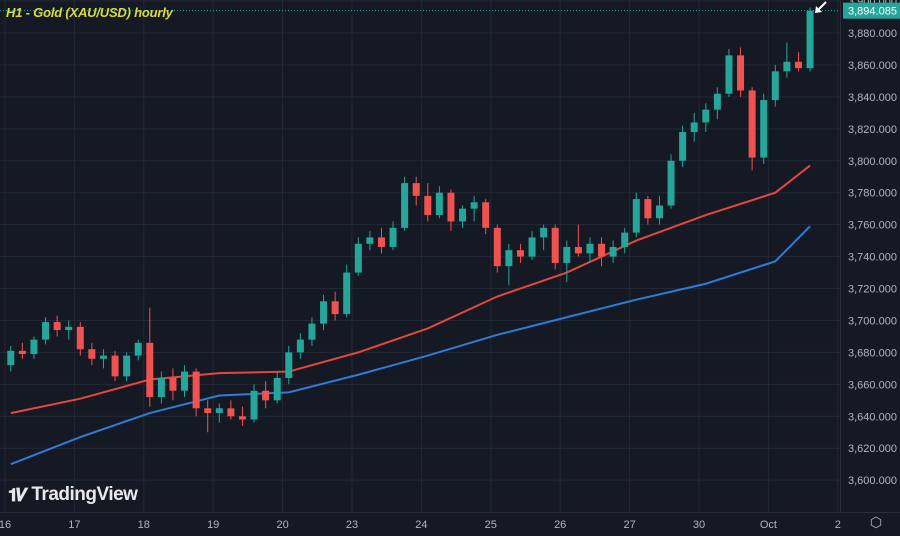 The height and width of the screenshot is (536, 900). I want to click on price-tick-label: 3,760.000, so click(872, 226).